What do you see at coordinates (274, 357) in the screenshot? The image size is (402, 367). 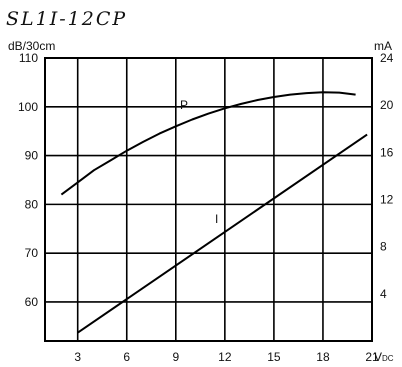 I see `x-tick-label-15: 15` at bounding box center [274, 357].